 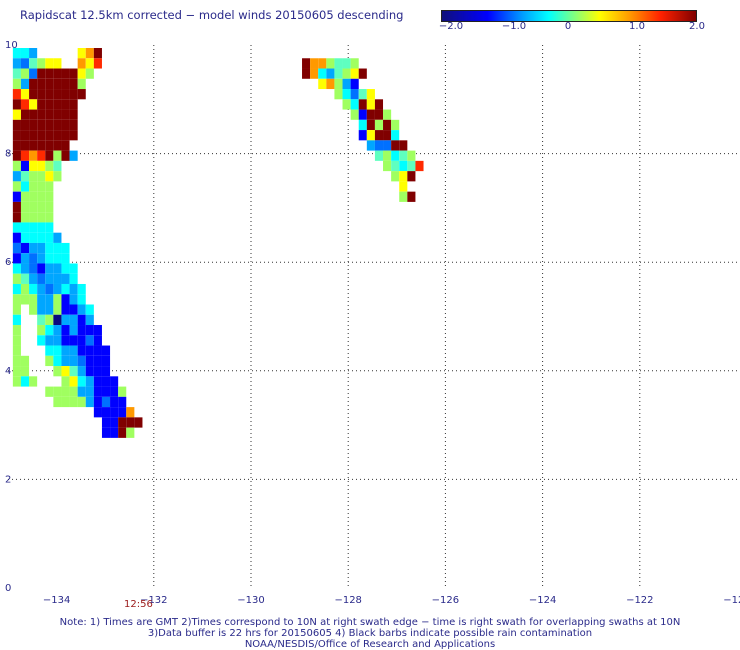 I want to click on lat-tick-label: 6, so click(x=8, y=262).